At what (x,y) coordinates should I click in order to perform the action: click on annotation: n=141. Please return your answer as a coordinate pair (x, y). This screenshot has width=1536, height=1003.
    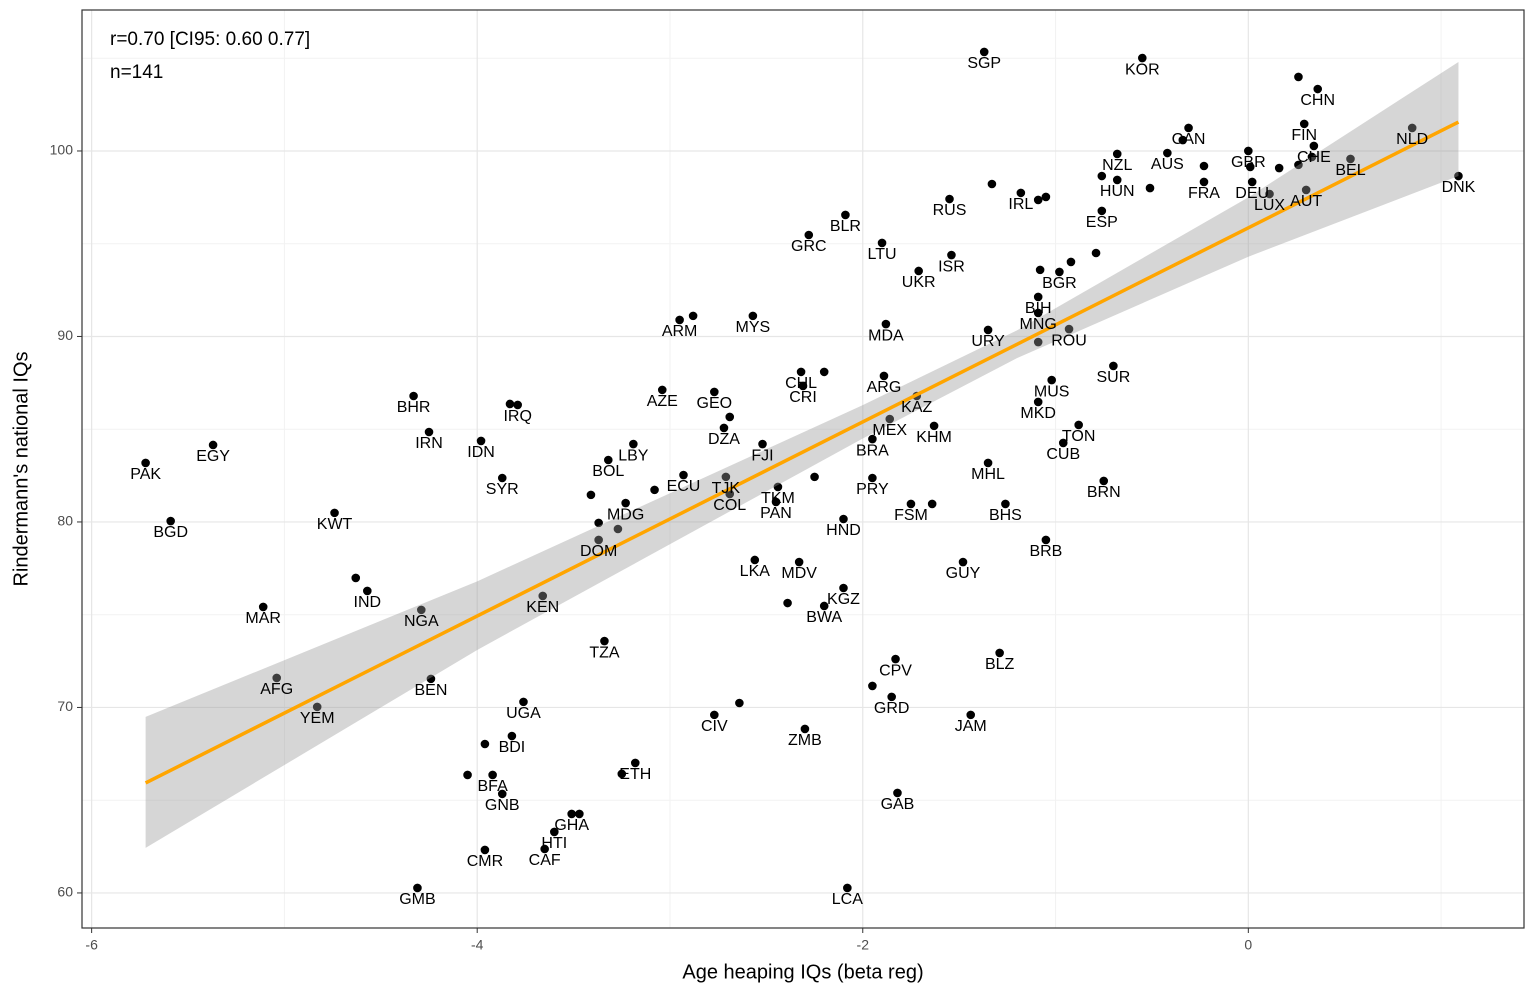
    Looking at the image, I should click on (136, 72).